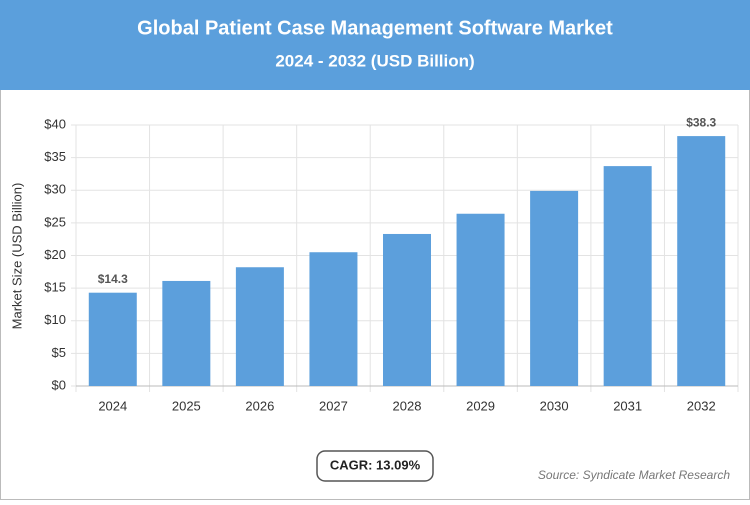  Describe the element at coordinates (59, 384) in the screenshot. I see `y-tick-label: $0` at that location.